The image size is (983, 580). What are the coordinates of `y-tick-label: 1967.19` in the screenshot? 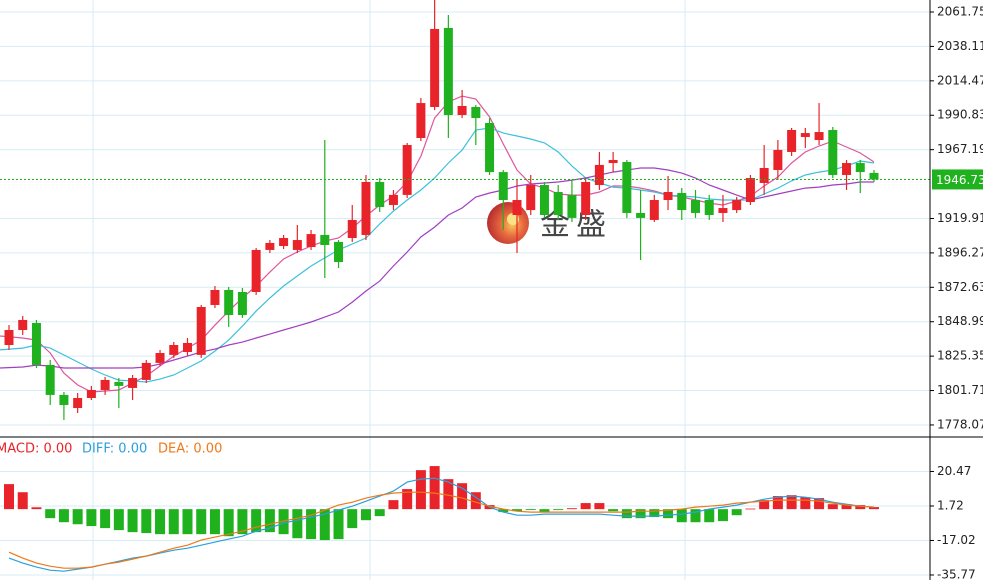 It's located at (960, 149).